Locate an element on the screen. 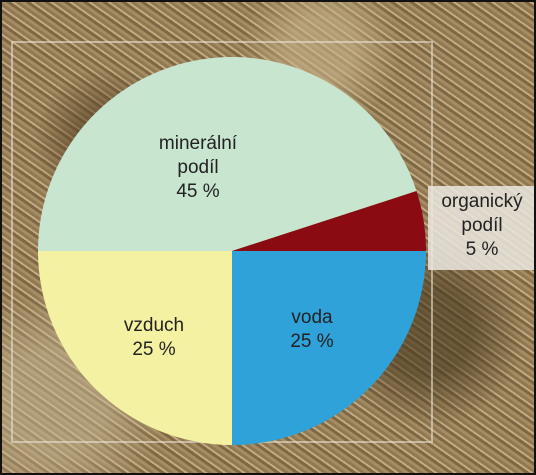  label-box is located at coordinates (481, 228).